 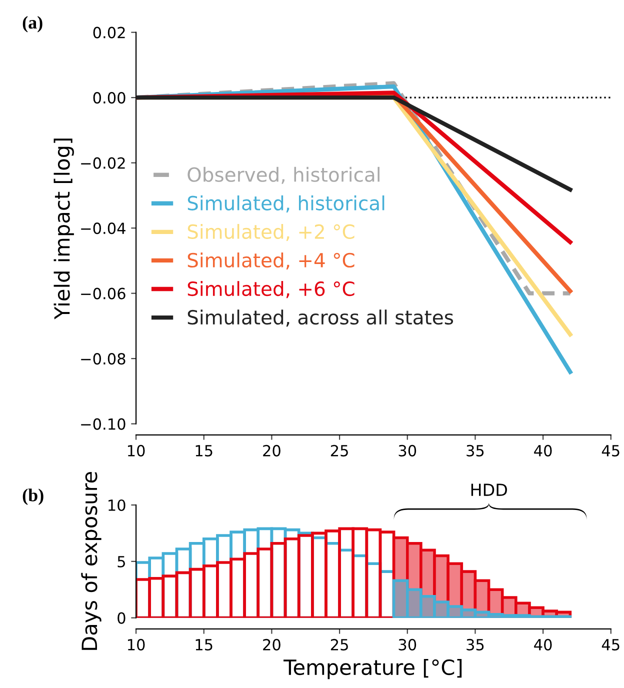 What do you see at coordinates (33, 496) in the screenshot?
I see `chart-title: (b)` at bounding box center [33, 496].